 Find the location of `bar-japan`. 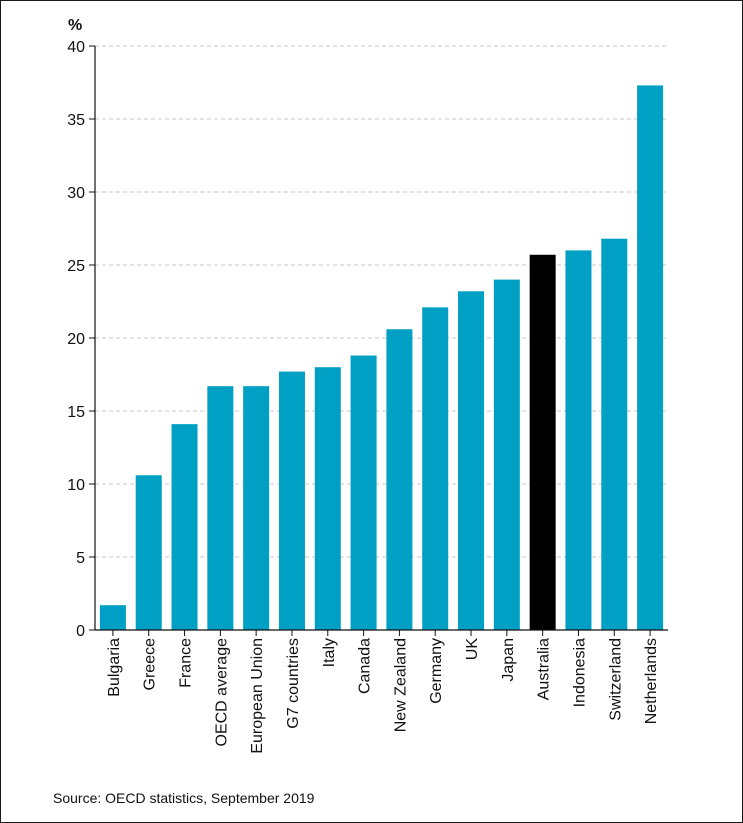

bar-japan is located at coordinates (506, 454).